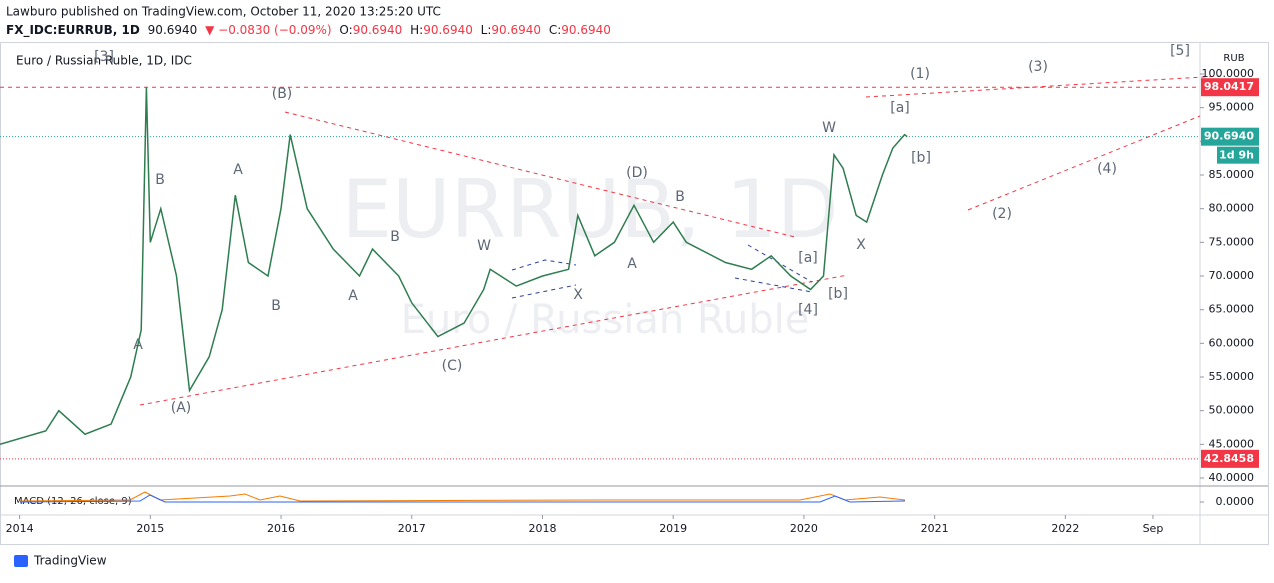 The height and width of the screenshot is (583, 1274). What do you see at coordinates (1232, 309) in the screenshot?
I see `y-tick-label: 65.0000` at bounding box center [1232, 309].